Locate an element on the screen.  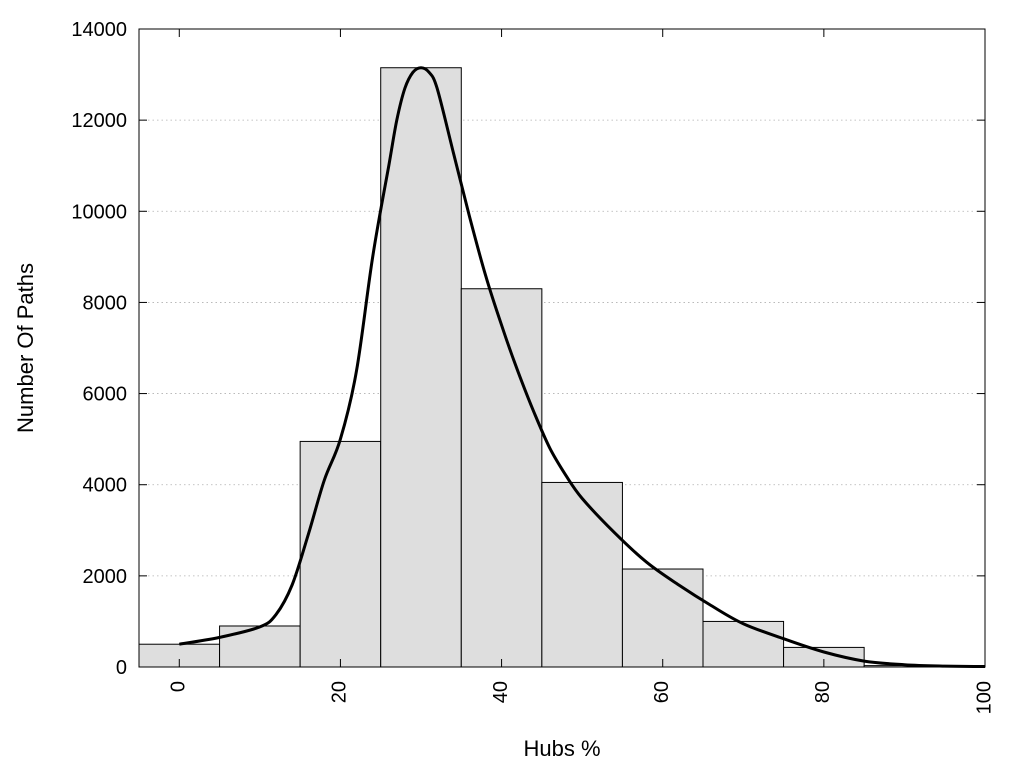
y-tick-label: 4000 is located at coordinates (105, 486).